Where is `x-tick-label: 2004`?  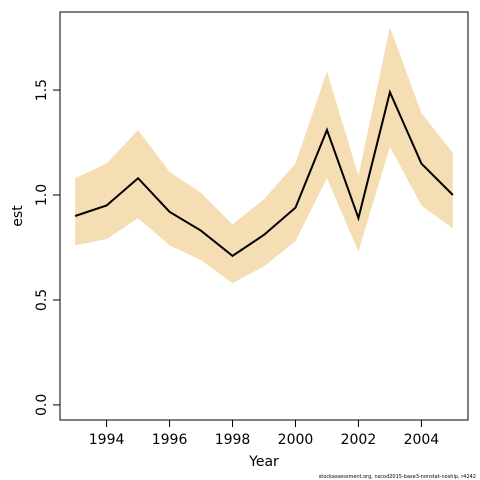 x-tick-label: 2004 is located at coordinates (422, 440).